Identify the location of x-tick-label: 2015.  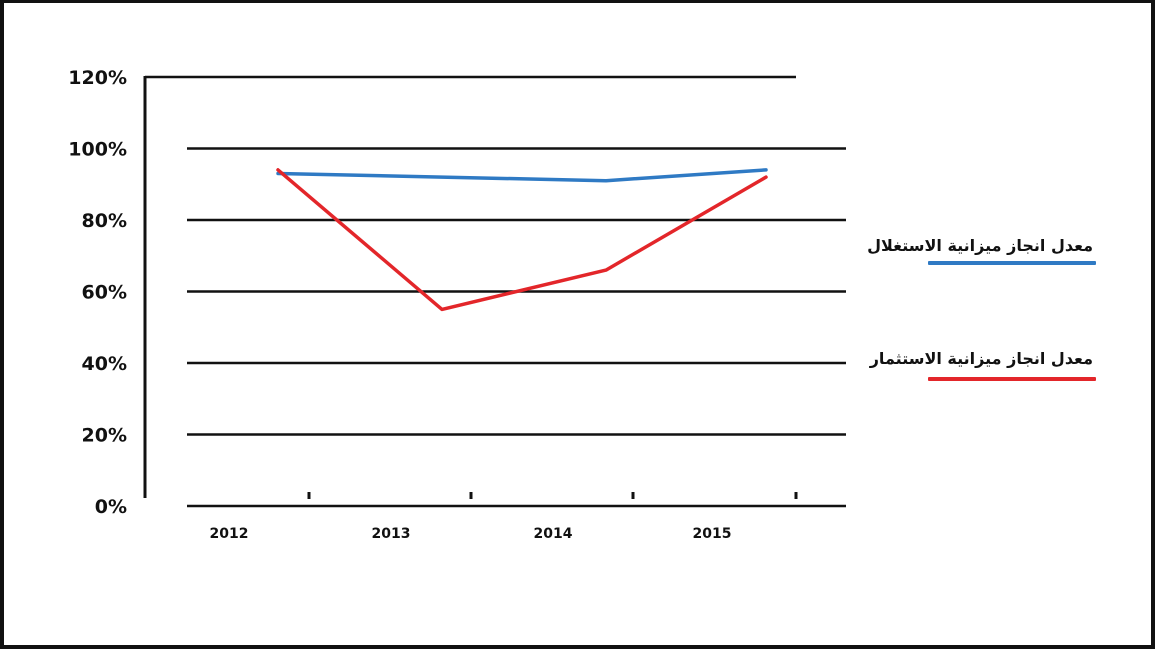
(712, 534).